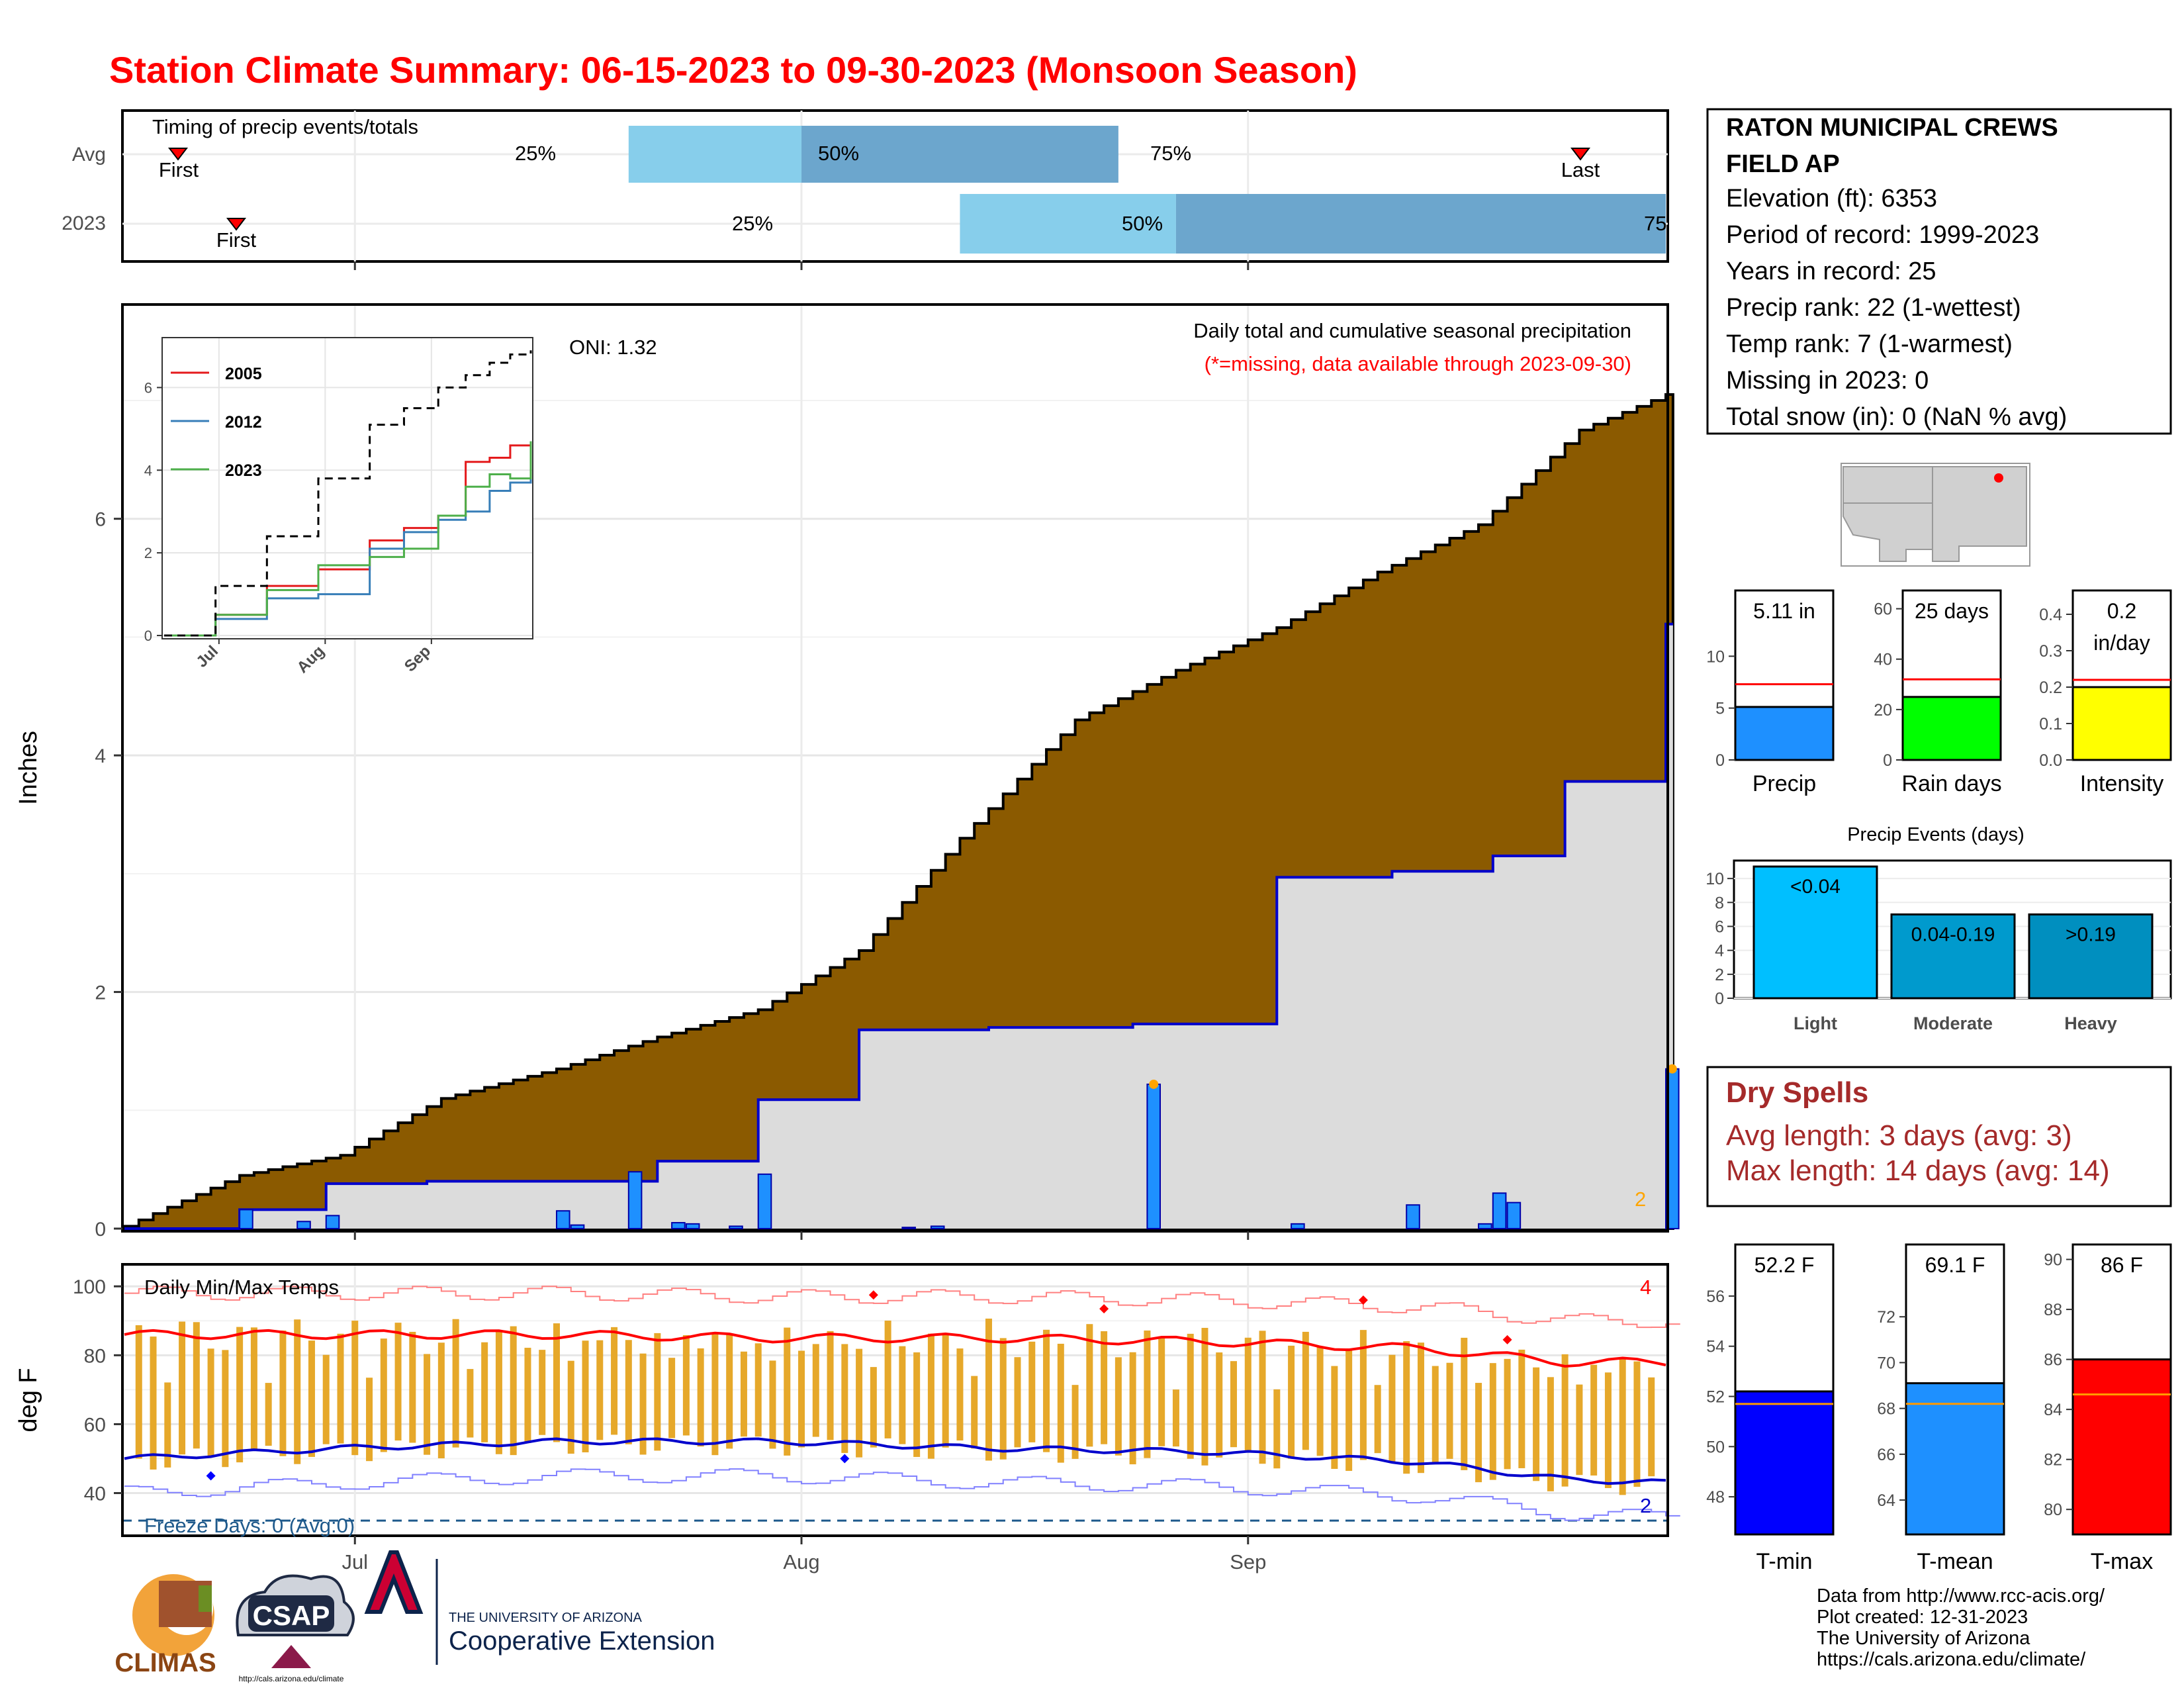  I want to click on gauge-tick-label: 82, so click(2053, 1460).